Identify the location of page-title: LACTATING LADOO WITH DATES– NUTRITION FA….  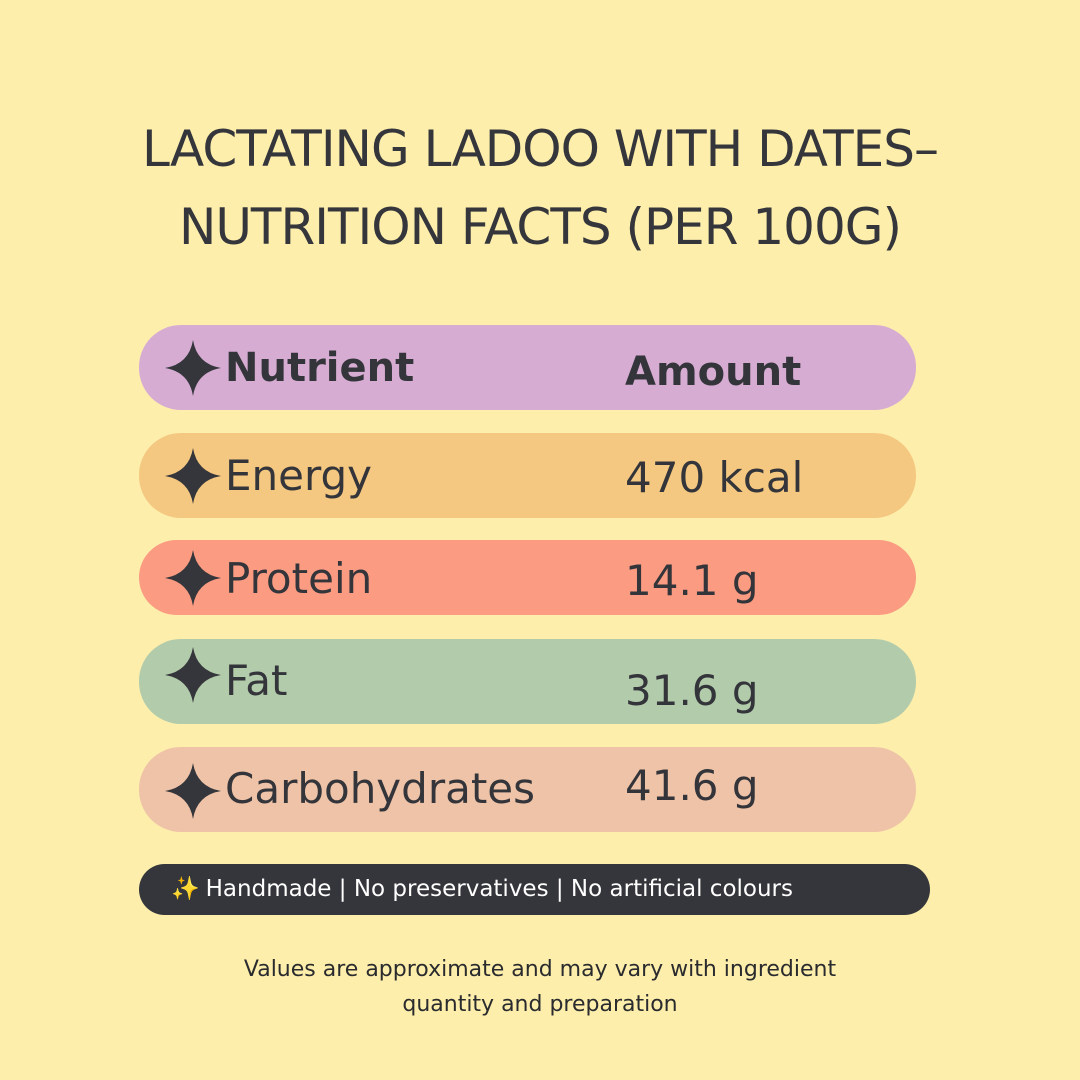
(540, 188).